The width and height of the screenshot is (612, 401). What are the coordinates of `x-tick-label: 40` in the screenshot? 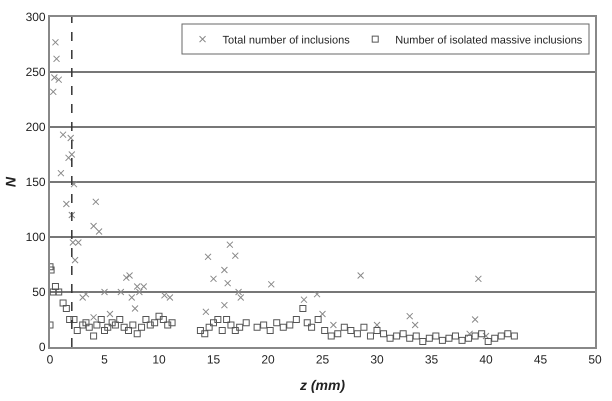 It's located at (486, 359).